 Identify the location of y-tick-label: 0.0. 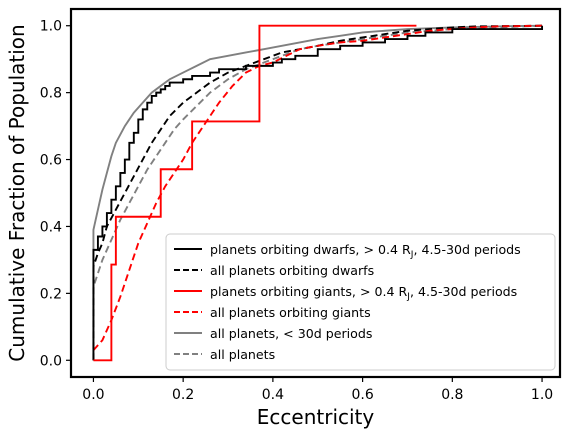
(51, 361).